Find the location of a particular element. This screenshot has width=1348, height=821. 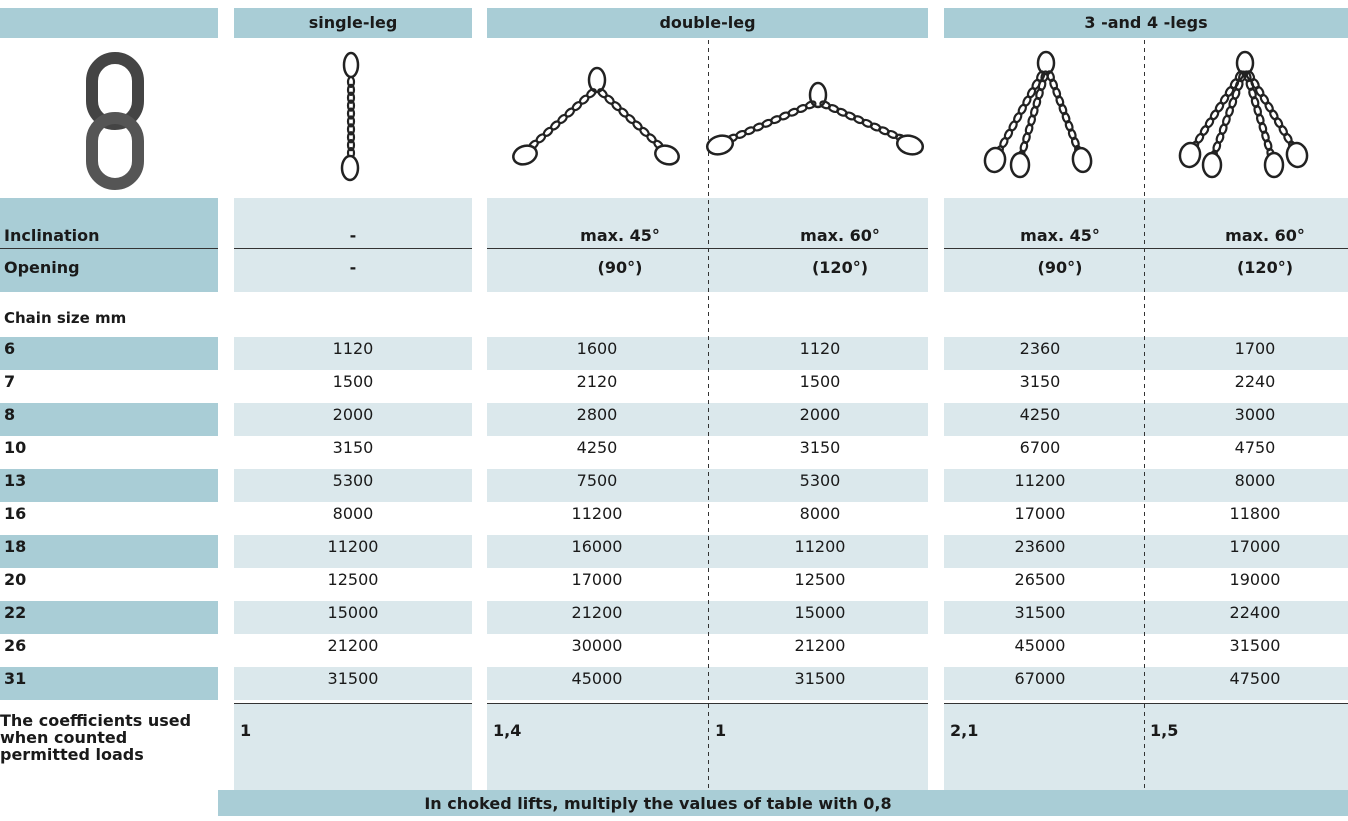

load-value: 2120 is located at coordinates (597, 381).